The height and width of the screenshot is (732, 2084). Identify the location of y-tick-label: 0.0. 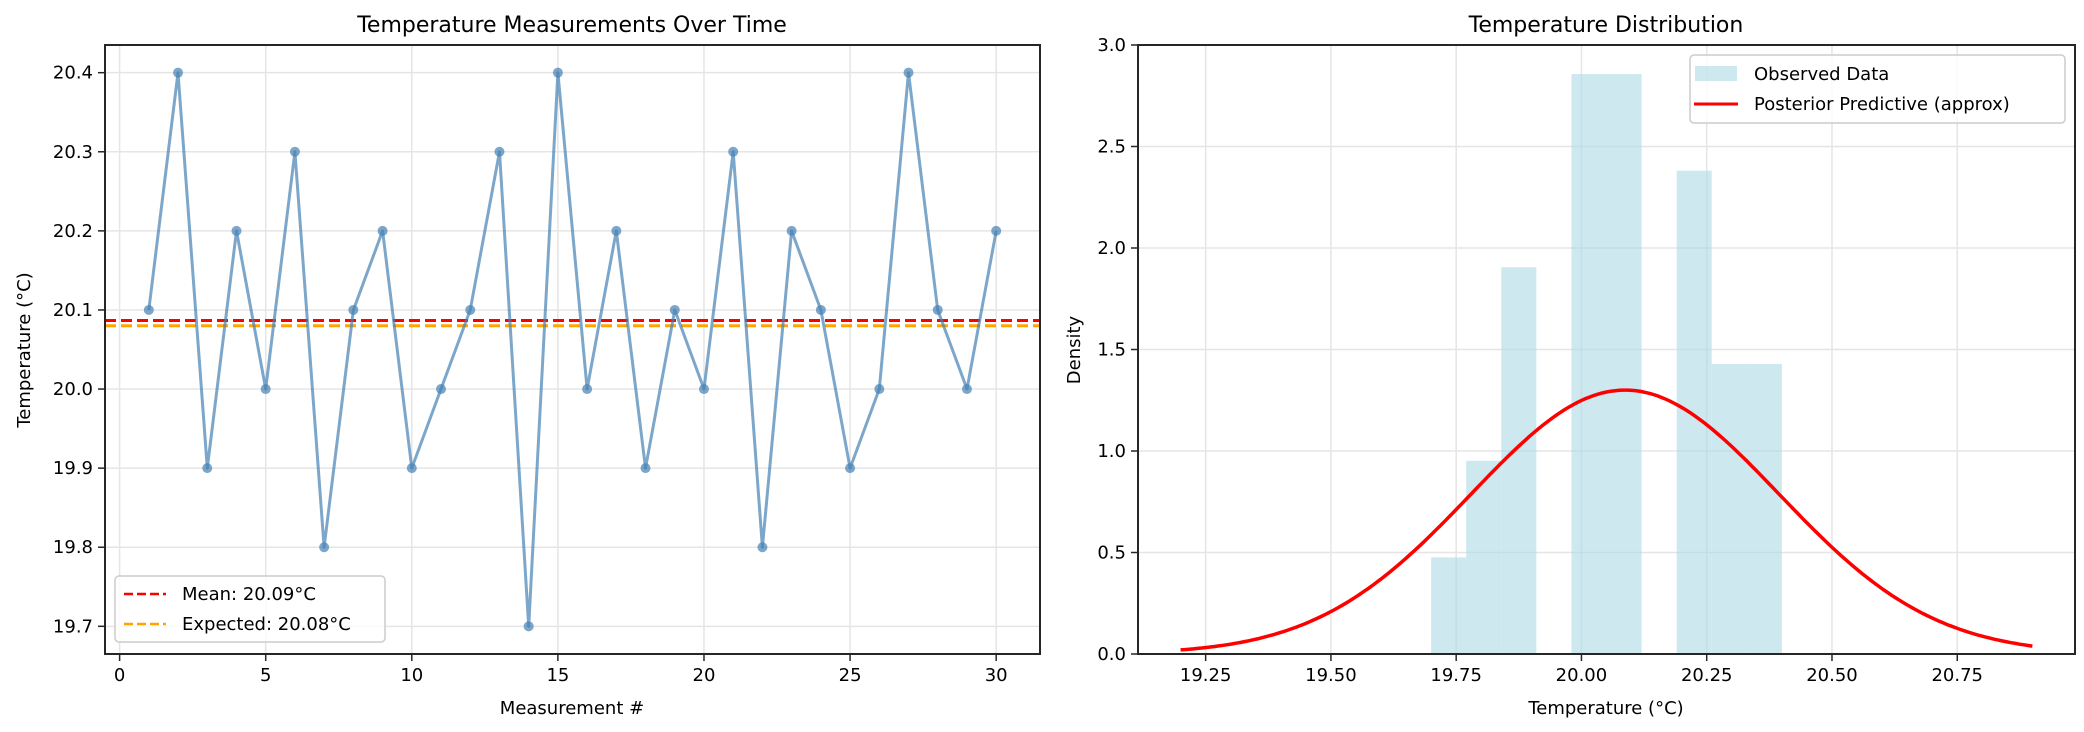
(1111, 654).